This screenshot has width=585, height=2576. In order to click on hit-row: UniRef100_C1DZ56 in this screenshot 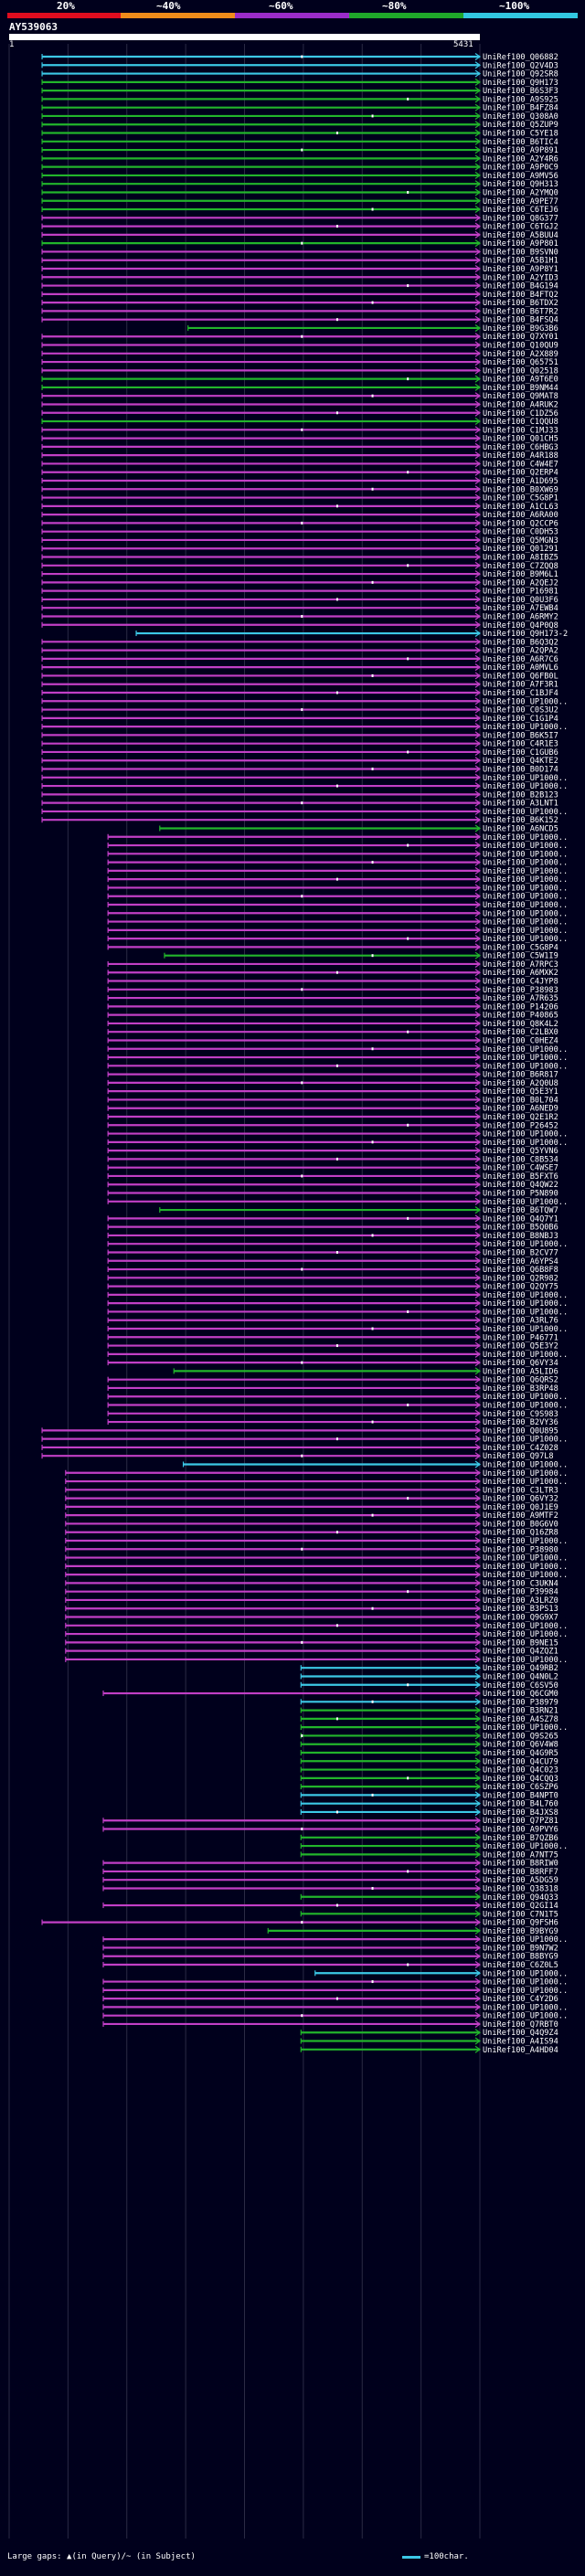, I will do `click(299, 414)`.